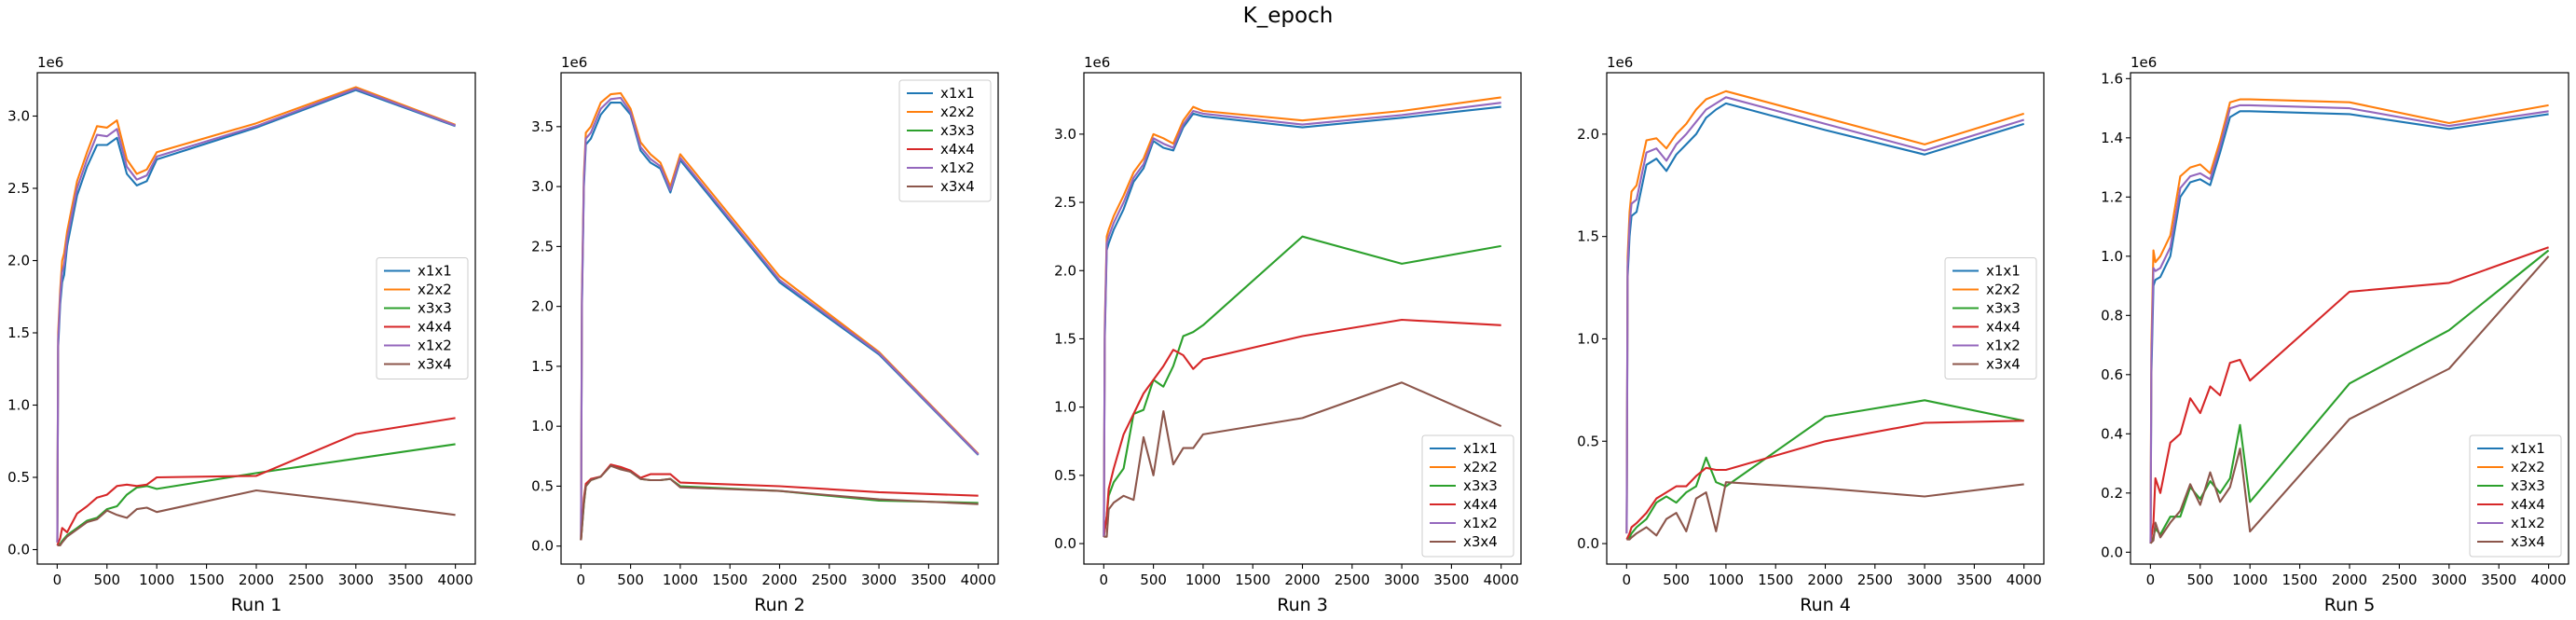  I want to click on y-tick-label: 1.2, so click(2112, 196).